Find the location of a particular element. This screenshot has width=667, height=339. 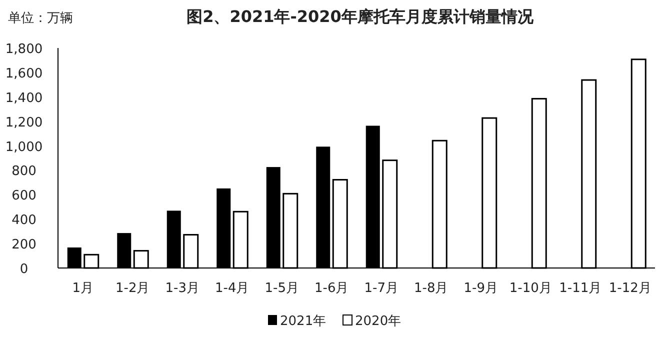

x-tick-label: 1-4月 is located at coordinates (232, 288).